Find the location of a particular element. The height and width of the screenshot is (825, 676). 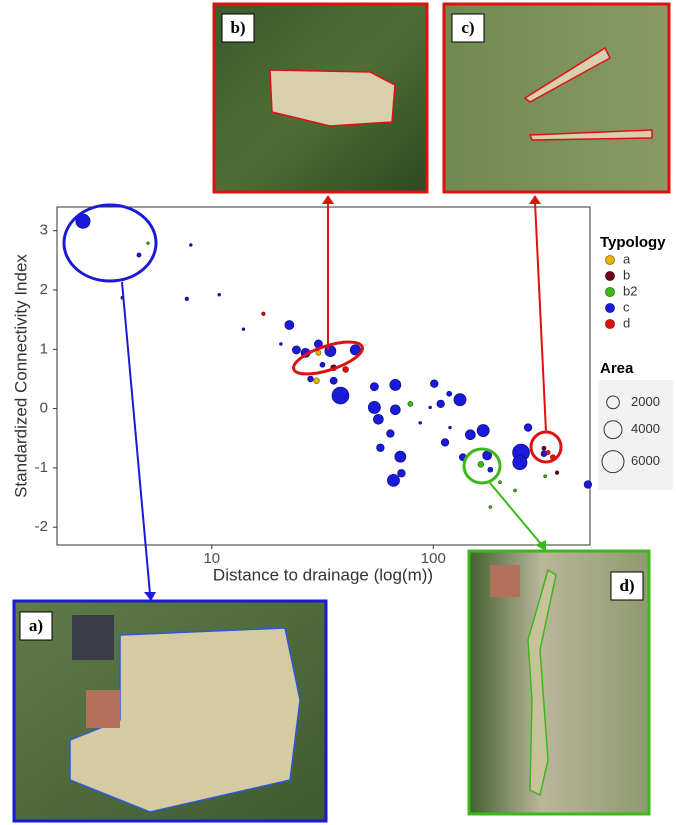

y-tick-label: 3 is located at coordinates (44, 230).